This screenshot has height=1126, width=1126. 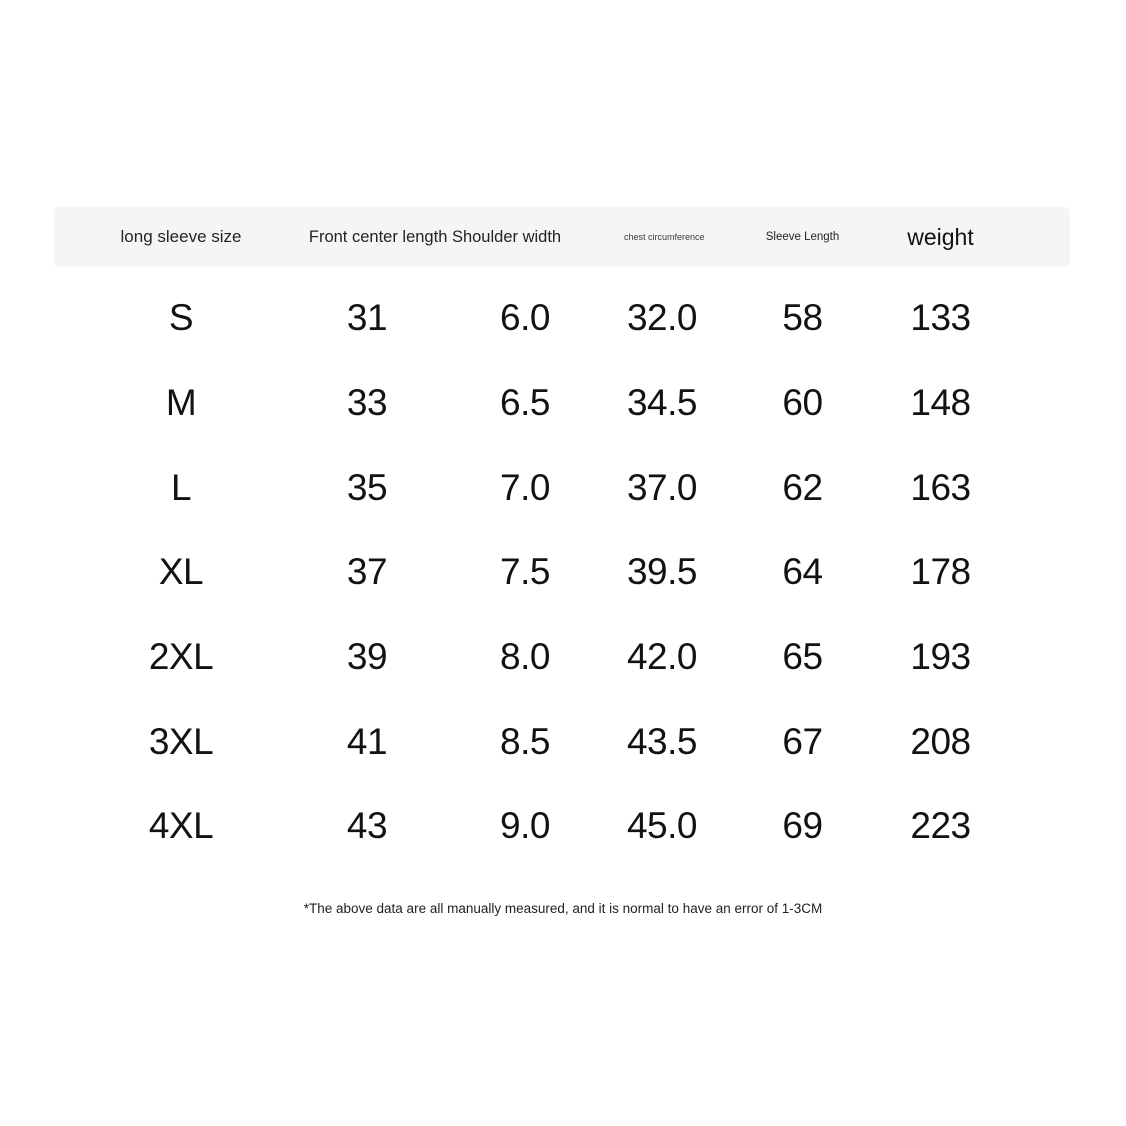 I want to click on front-center-length-cell: 39, so click(x=367, y=657).